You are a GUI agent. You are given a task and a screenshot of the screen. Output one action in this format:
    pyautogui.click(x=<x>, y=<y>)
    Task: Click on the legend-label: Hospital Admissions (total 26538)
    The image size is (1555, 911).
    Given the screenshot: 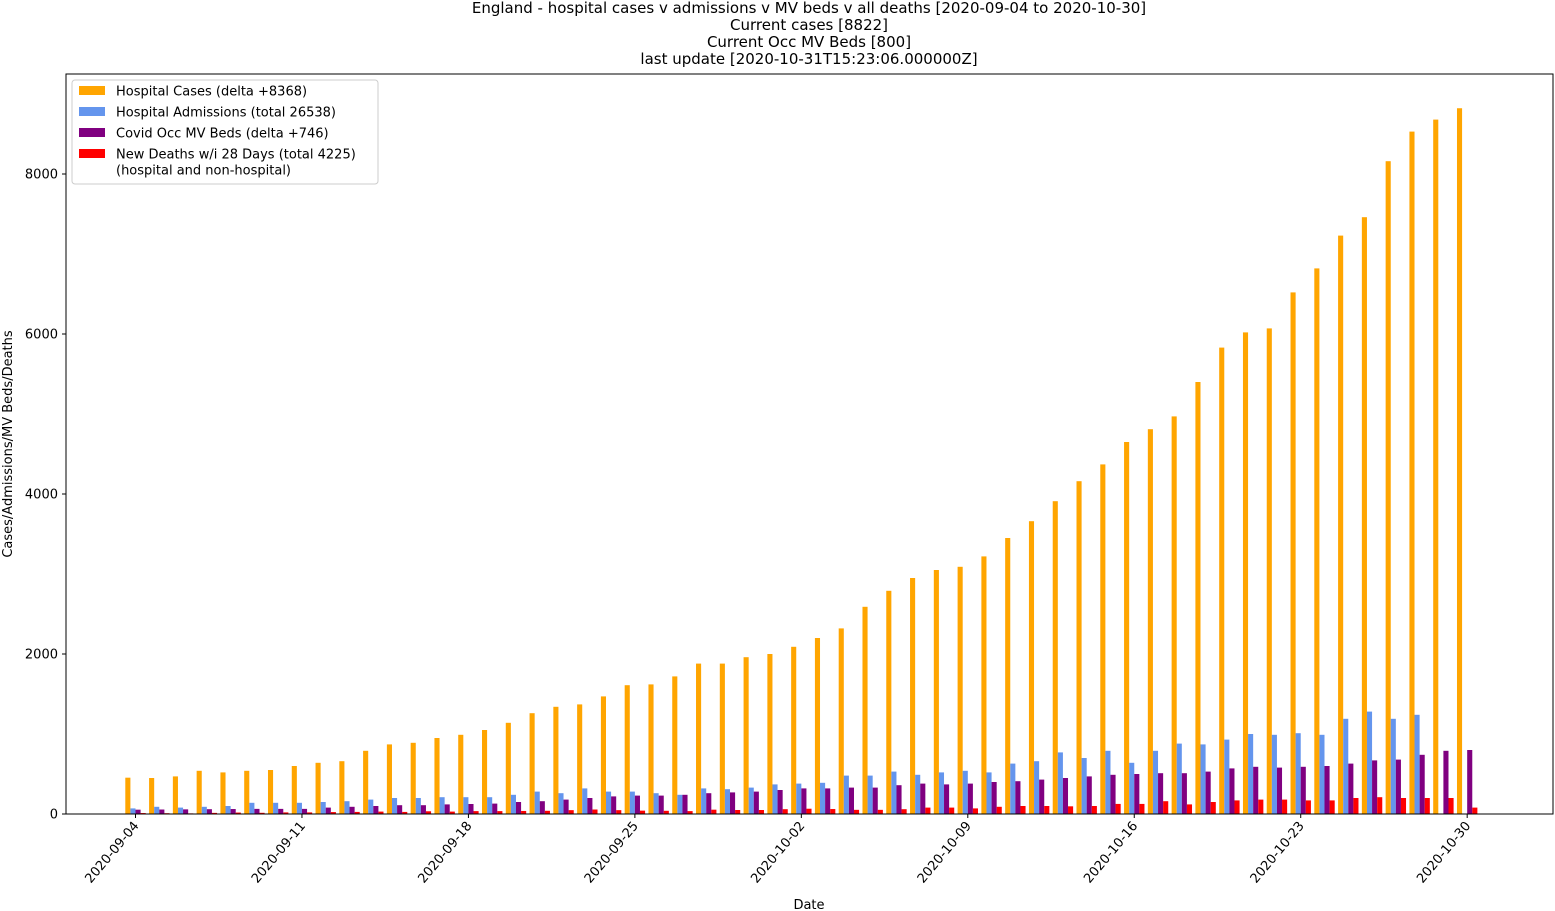 What is the action you would take?
    pyautogui.click(x=226, y=113)
    